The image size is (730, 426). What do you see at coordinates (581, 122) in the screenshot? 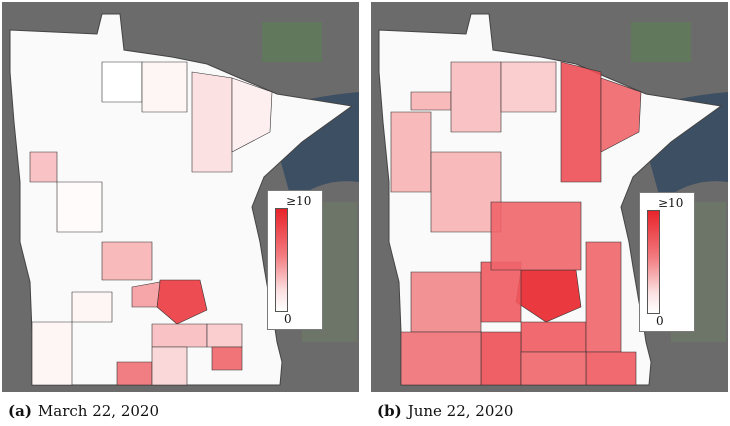
I see `county-n-red` at bounding box center [581, 122].